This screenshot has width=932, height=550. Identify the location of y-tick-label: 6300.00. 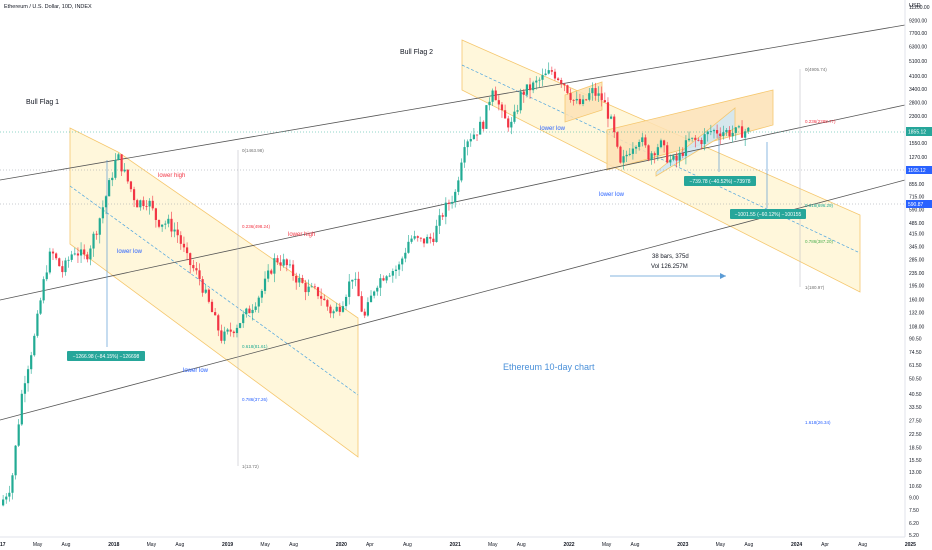
(918, 48).